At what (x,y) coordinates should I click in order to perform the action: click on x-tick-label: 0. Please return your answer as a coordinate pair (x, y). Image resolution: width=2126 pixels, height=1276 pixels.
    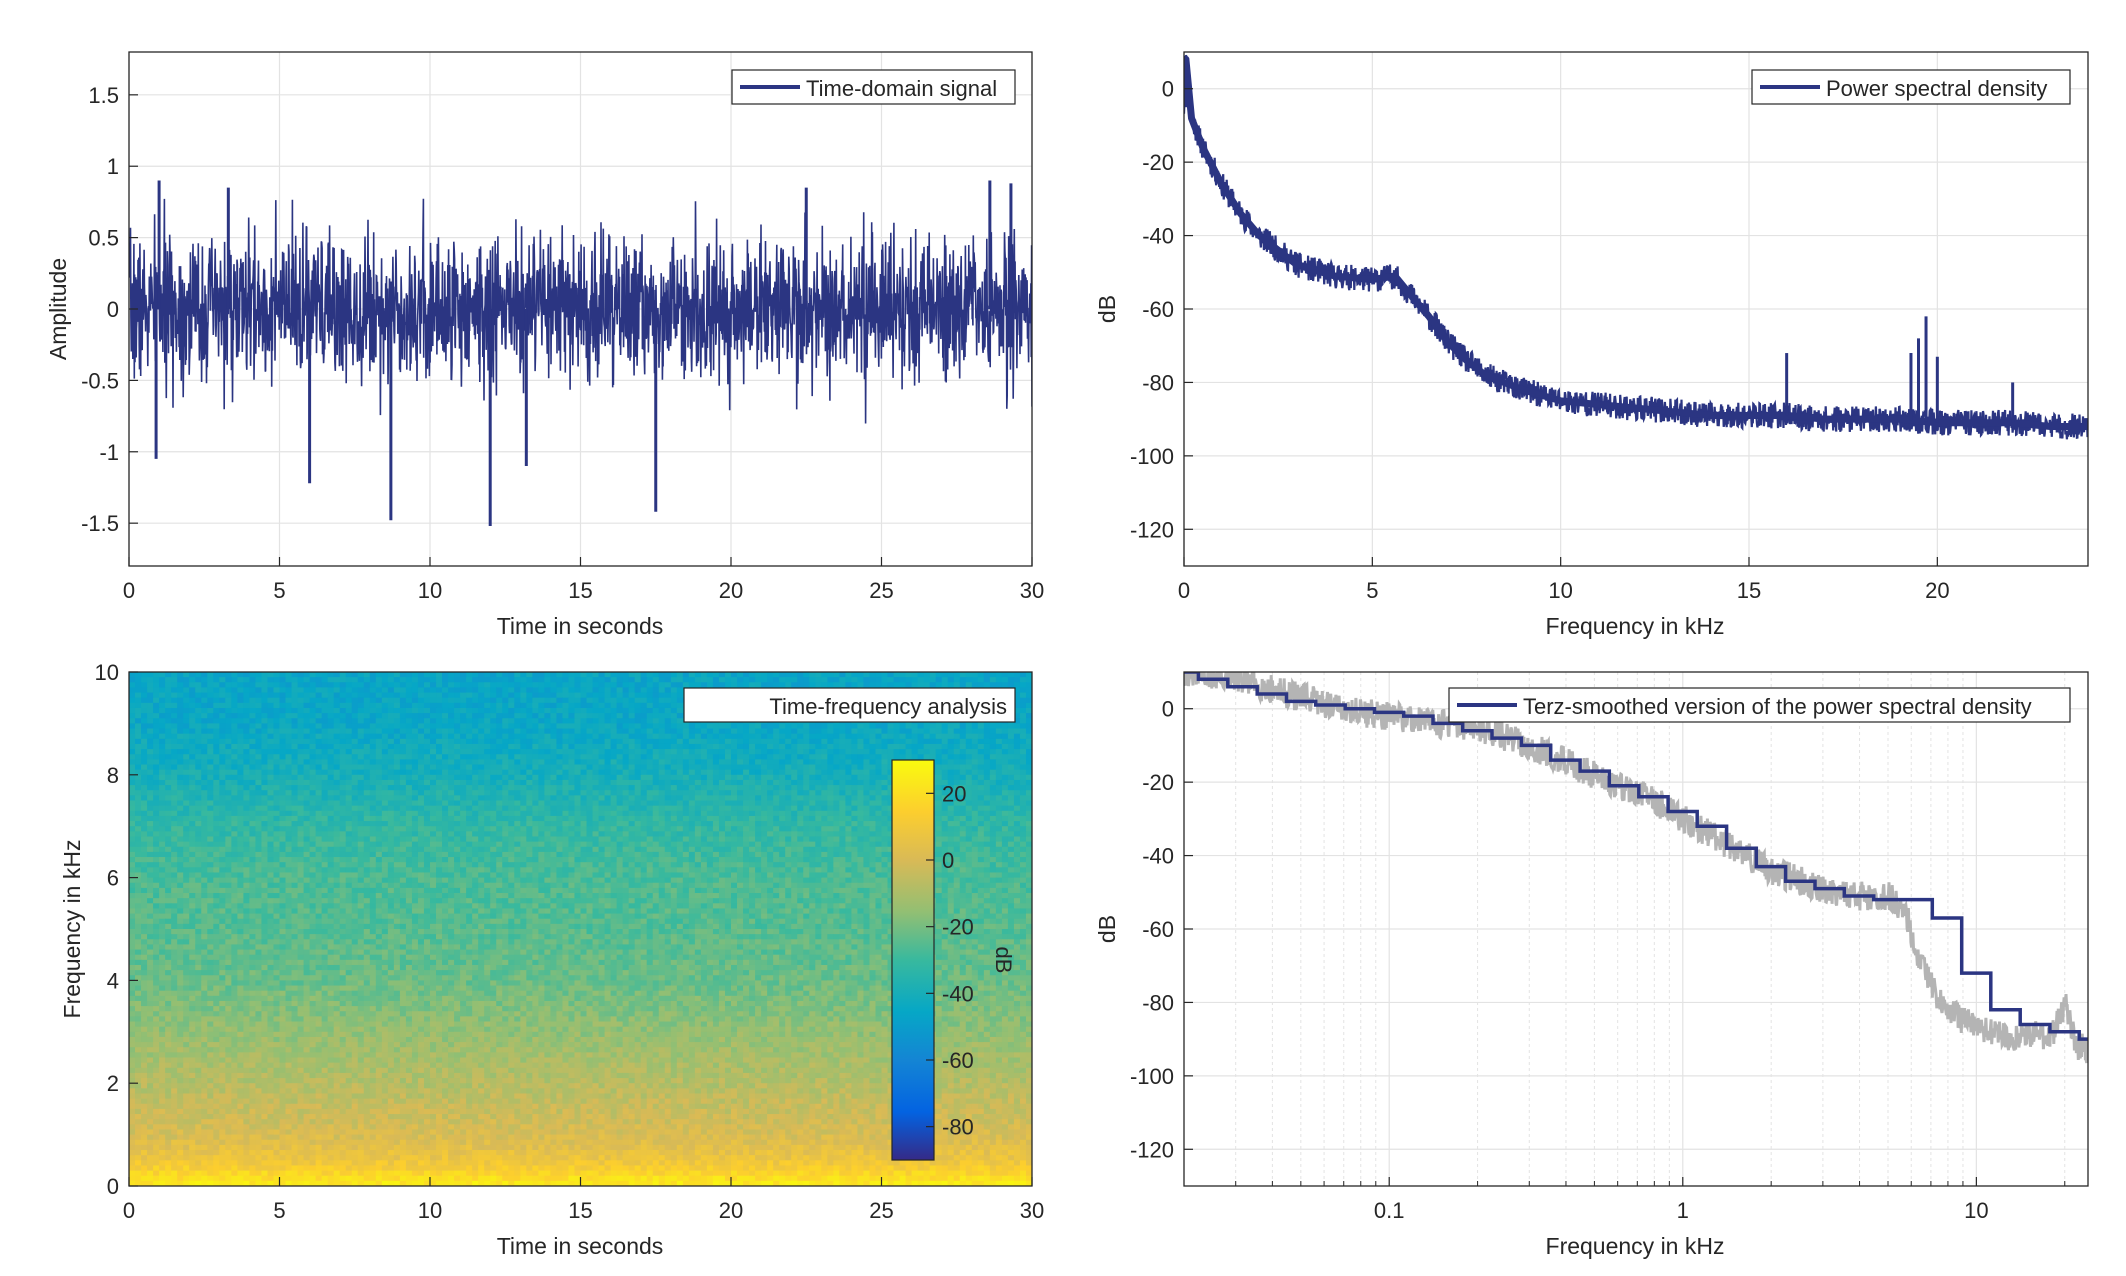
    Looking at the image, I should click on (1184, 590).